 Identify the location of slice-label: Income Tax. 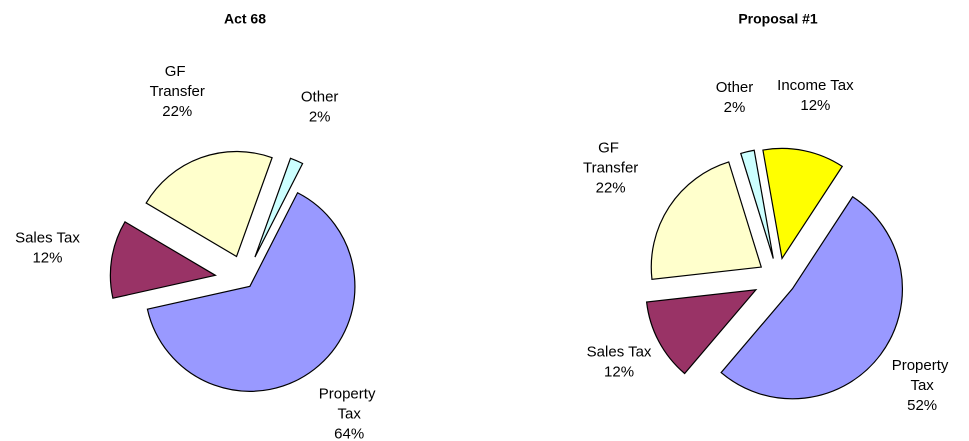
(815, 85).